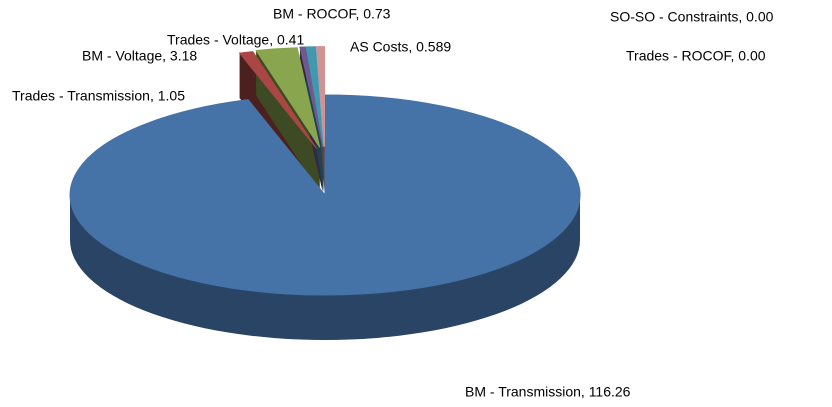  Describe the element at coordinates (139, 56) in the screenshot. I see `data-label: BM - Voltage, 3.18` at that location.